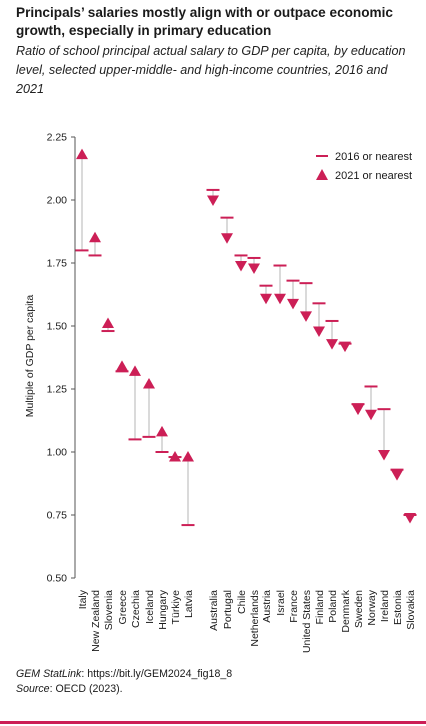 This screenshot has height=726, width=426. Describe the element at coordinates (86, 689) in the screenshot. I see `source-text: : OECD (2023).` at that location.